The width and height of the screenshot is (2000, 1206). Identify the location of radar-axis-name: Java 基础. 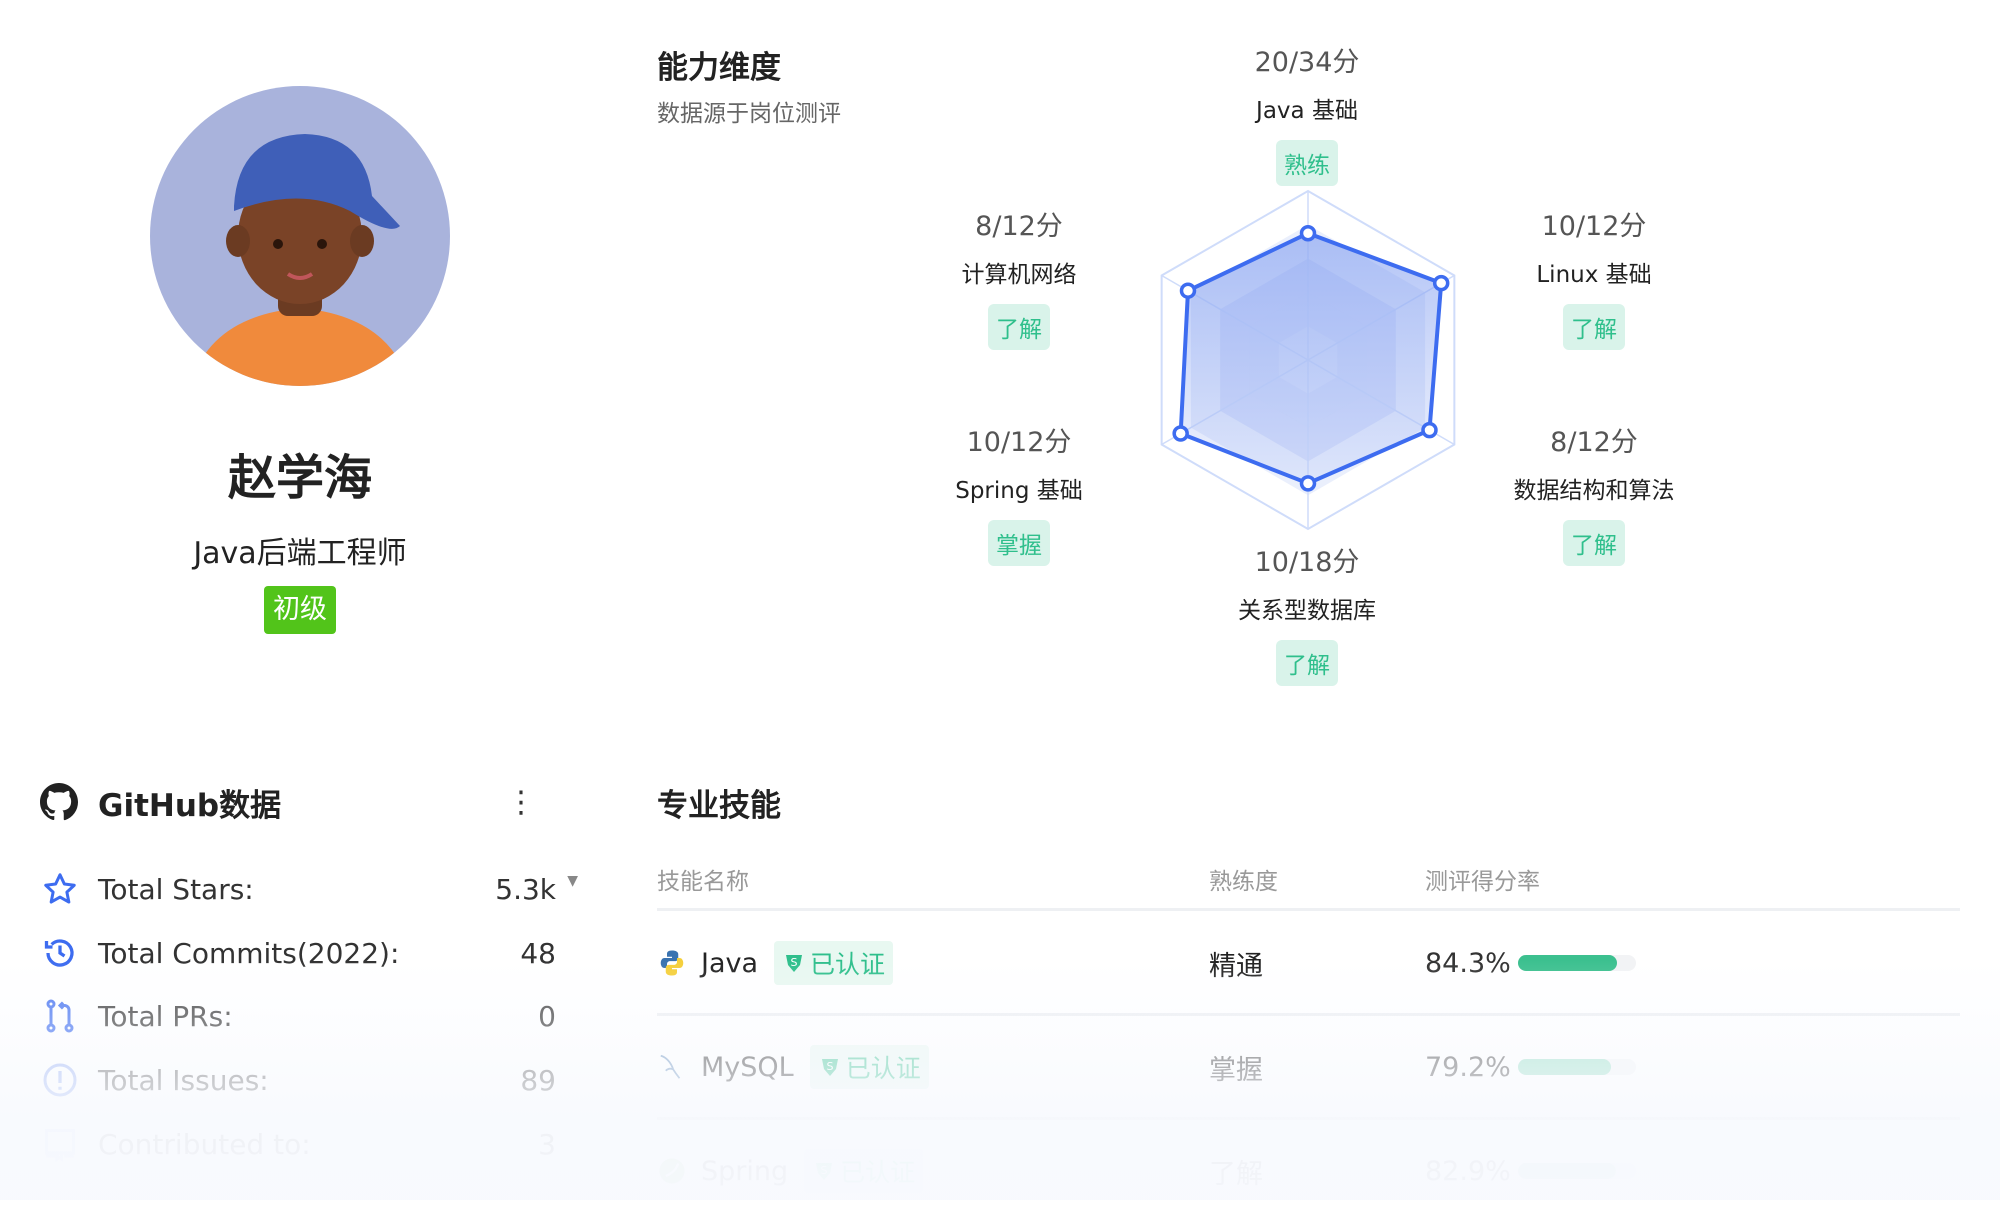
(1307, 111).